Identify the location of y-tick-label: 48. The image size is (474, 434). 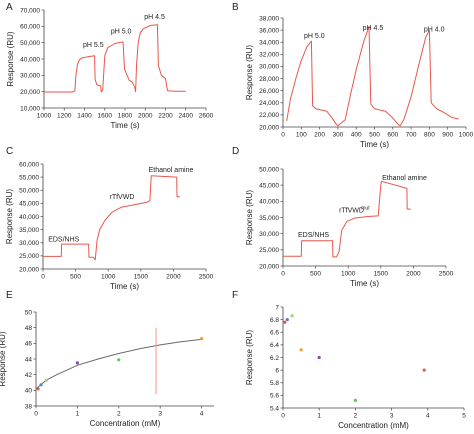
(29, 328).